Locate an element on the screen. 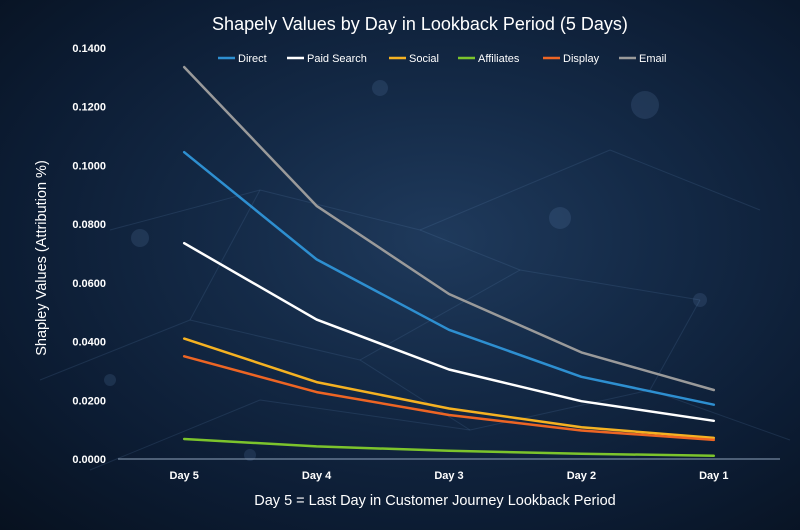 The height and width of the screenshot is (530, 800). x-tick-label: Day 5 is located at coordinates (184, 476).